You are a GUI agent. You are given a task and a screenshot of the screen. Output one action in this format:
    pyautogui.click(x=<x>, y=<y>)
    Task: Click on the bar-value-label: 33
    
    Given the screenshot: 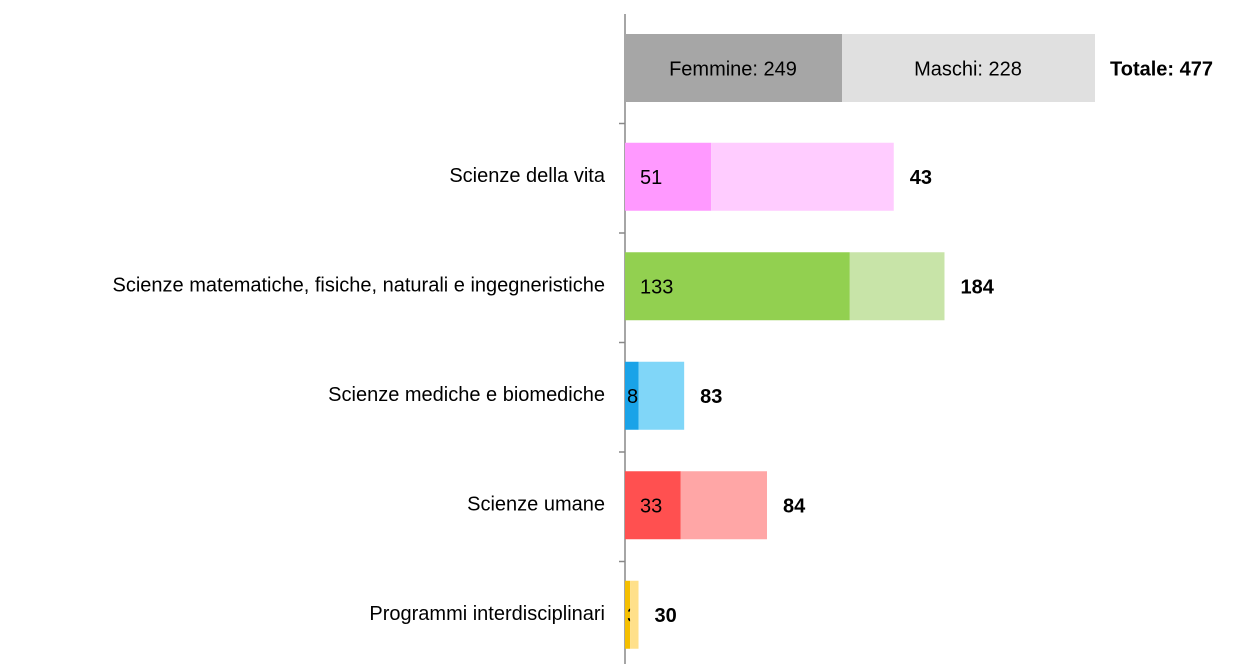 What is the action you would take?
    pyautogui.click(x=651, y=507)
    